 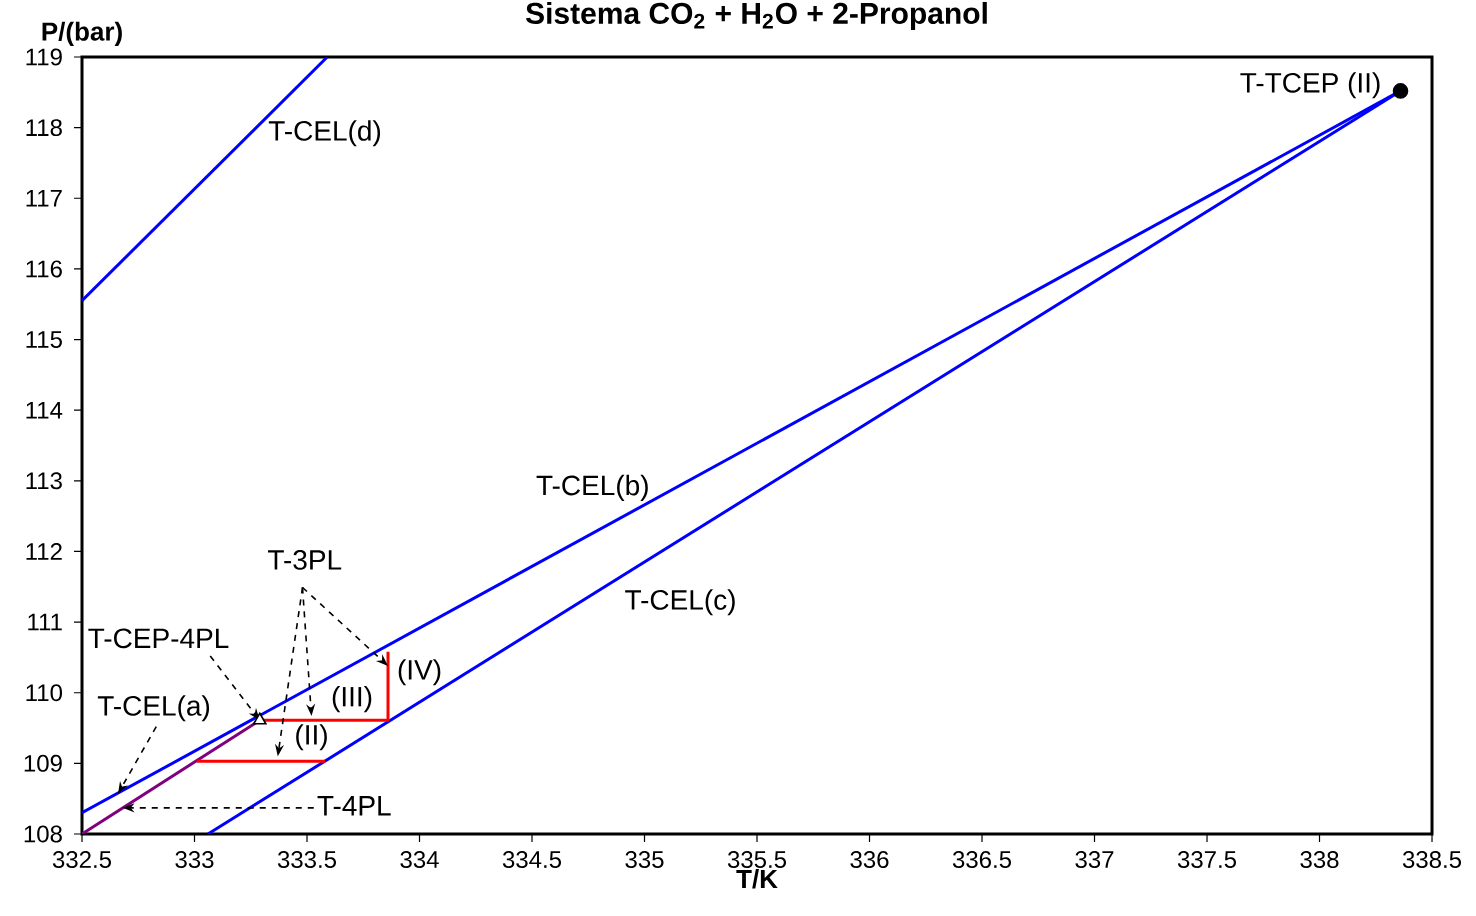 I want to click on y-tick-label: 116, so click(x=44, y=269).